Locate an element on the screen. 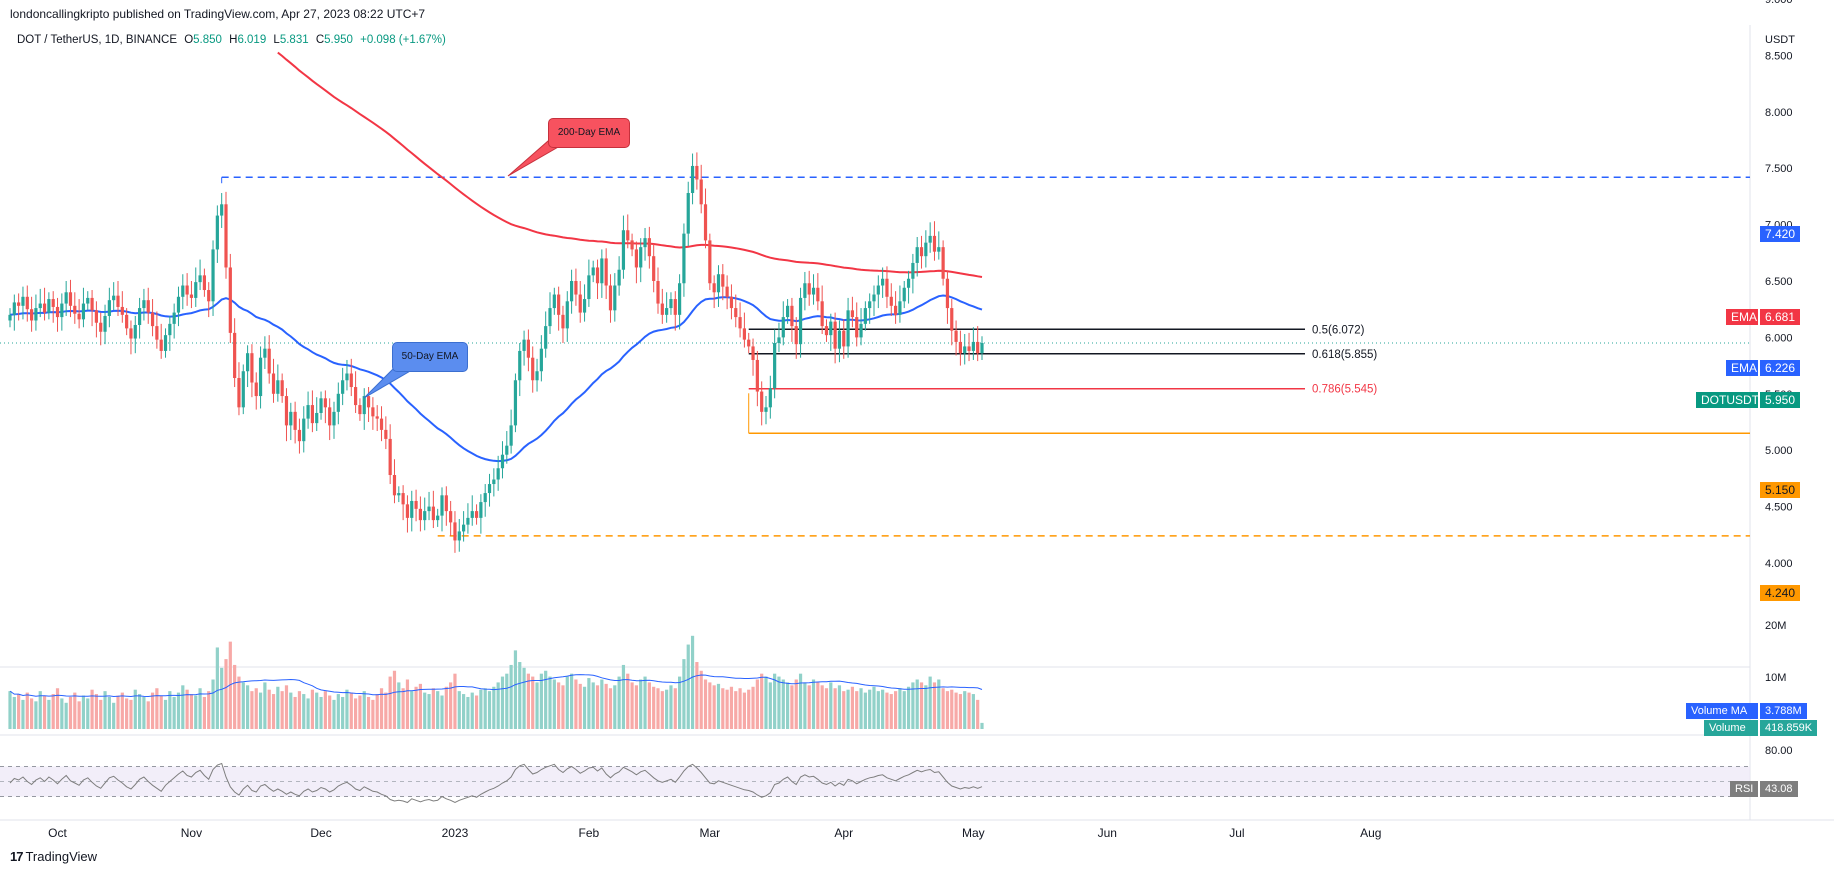 The image size is (1834, 875). volume-value-tag: 418.859K is located at coordinates (1789, 728).